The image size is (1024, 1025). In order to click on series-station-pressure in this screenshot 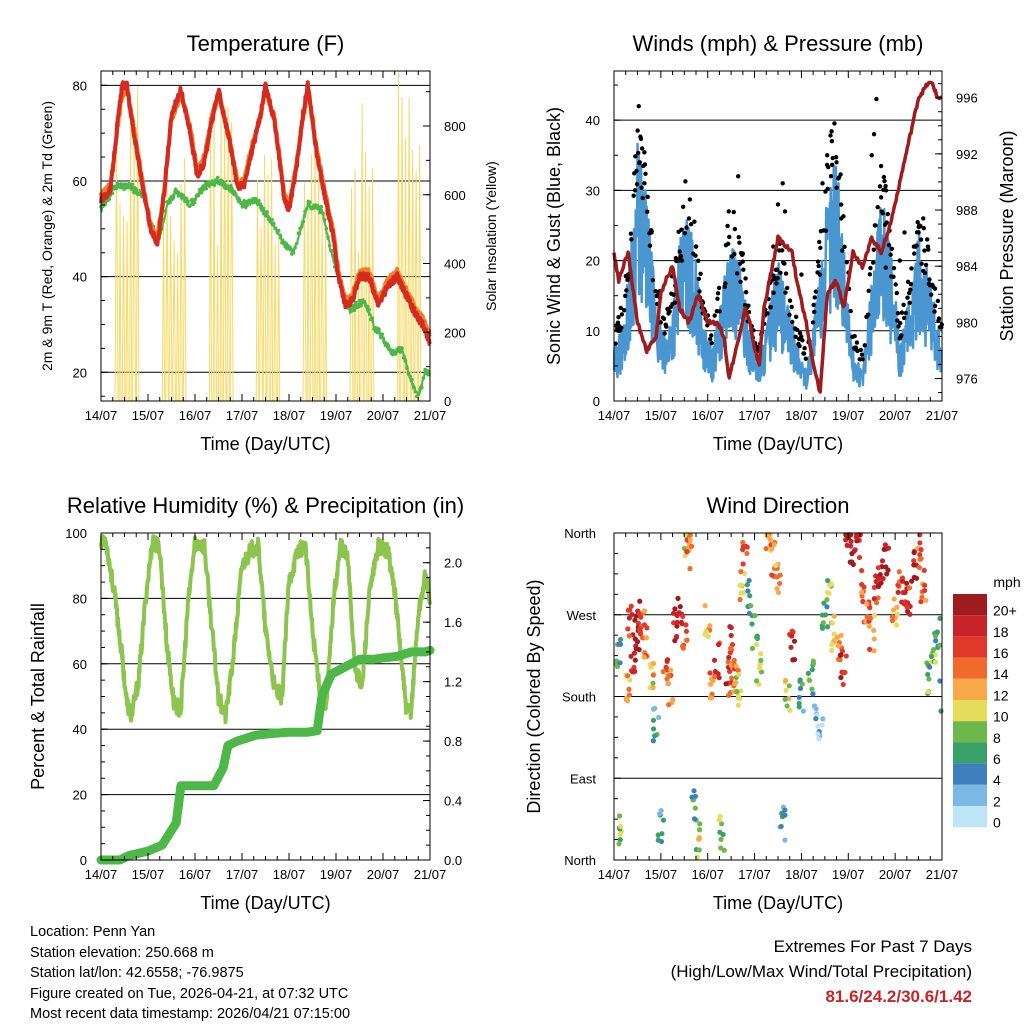, I will do `click(777, 237)`.